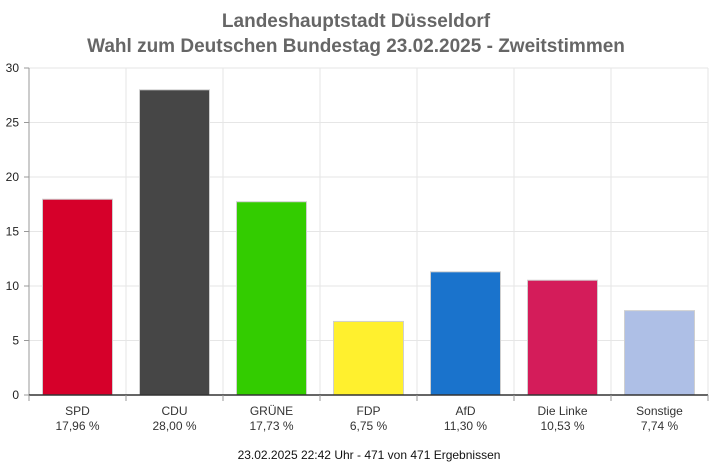 The image size is (712, 468). What do you see at coordinates (13, 68) in the screenshot?
I see `y-tick-label: 30` at bounding box center [13, 68].